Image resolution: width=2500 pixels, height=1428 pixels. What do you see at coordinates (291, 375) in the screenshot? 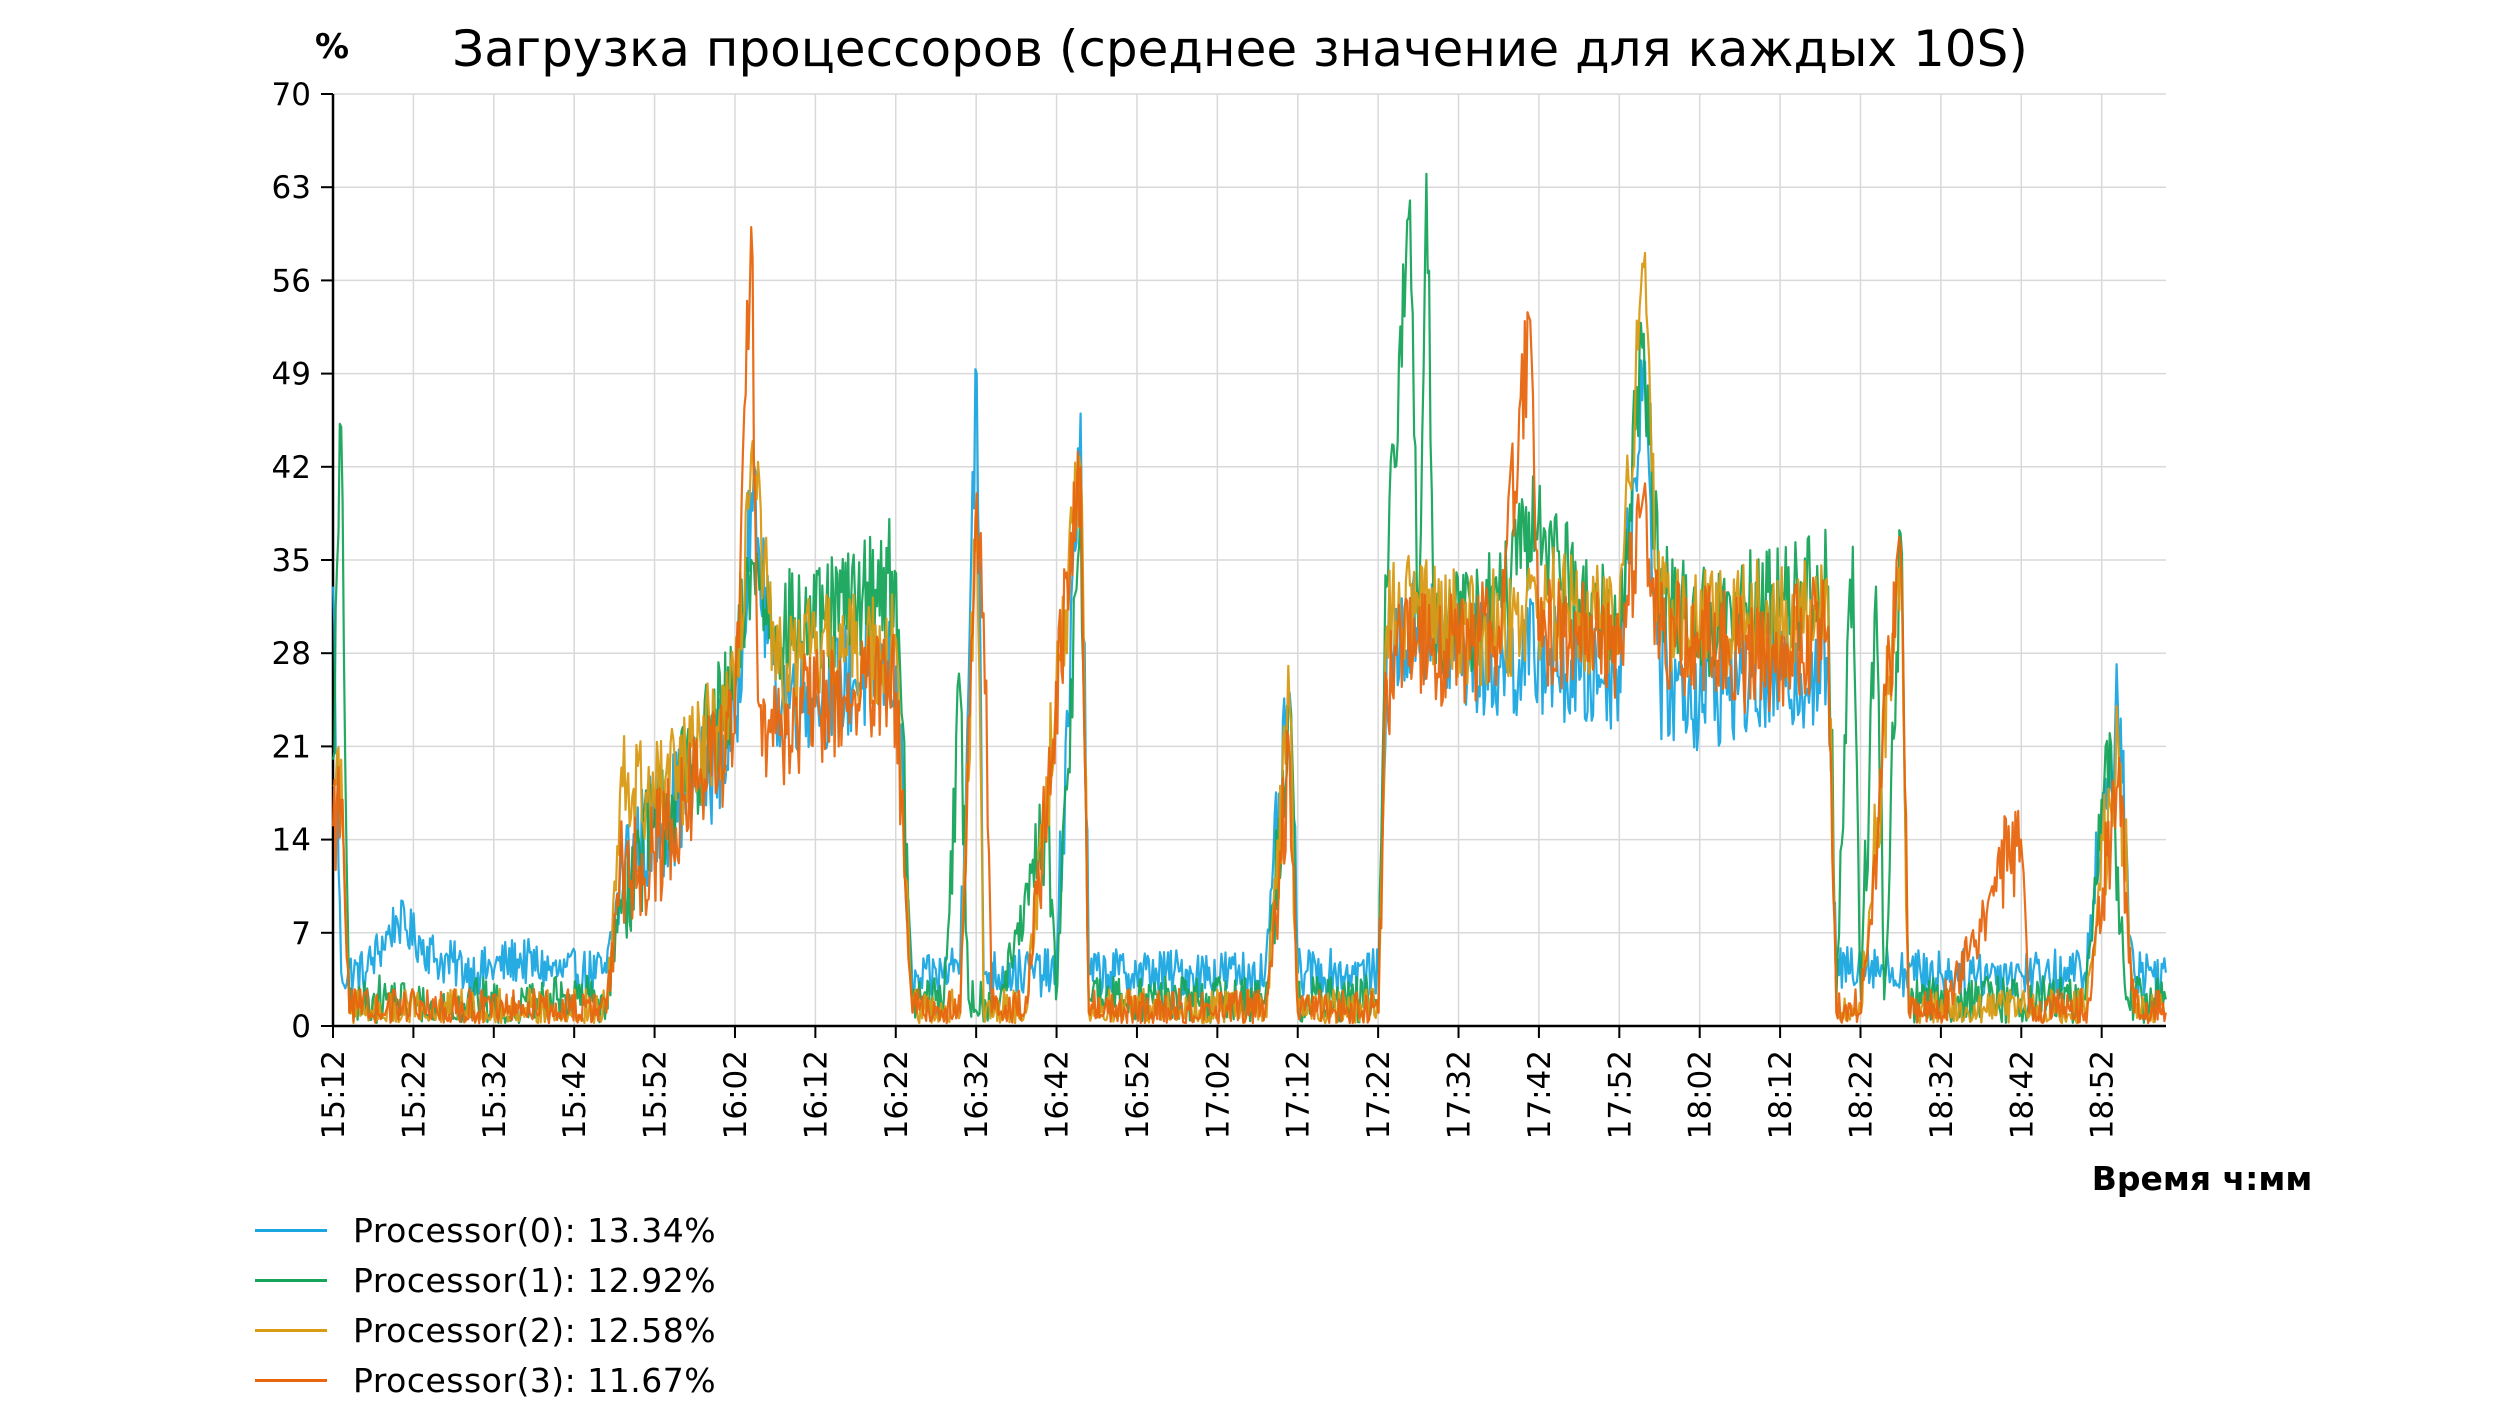
I see `y-tick-label: 49` at bounding box center [291, 375].